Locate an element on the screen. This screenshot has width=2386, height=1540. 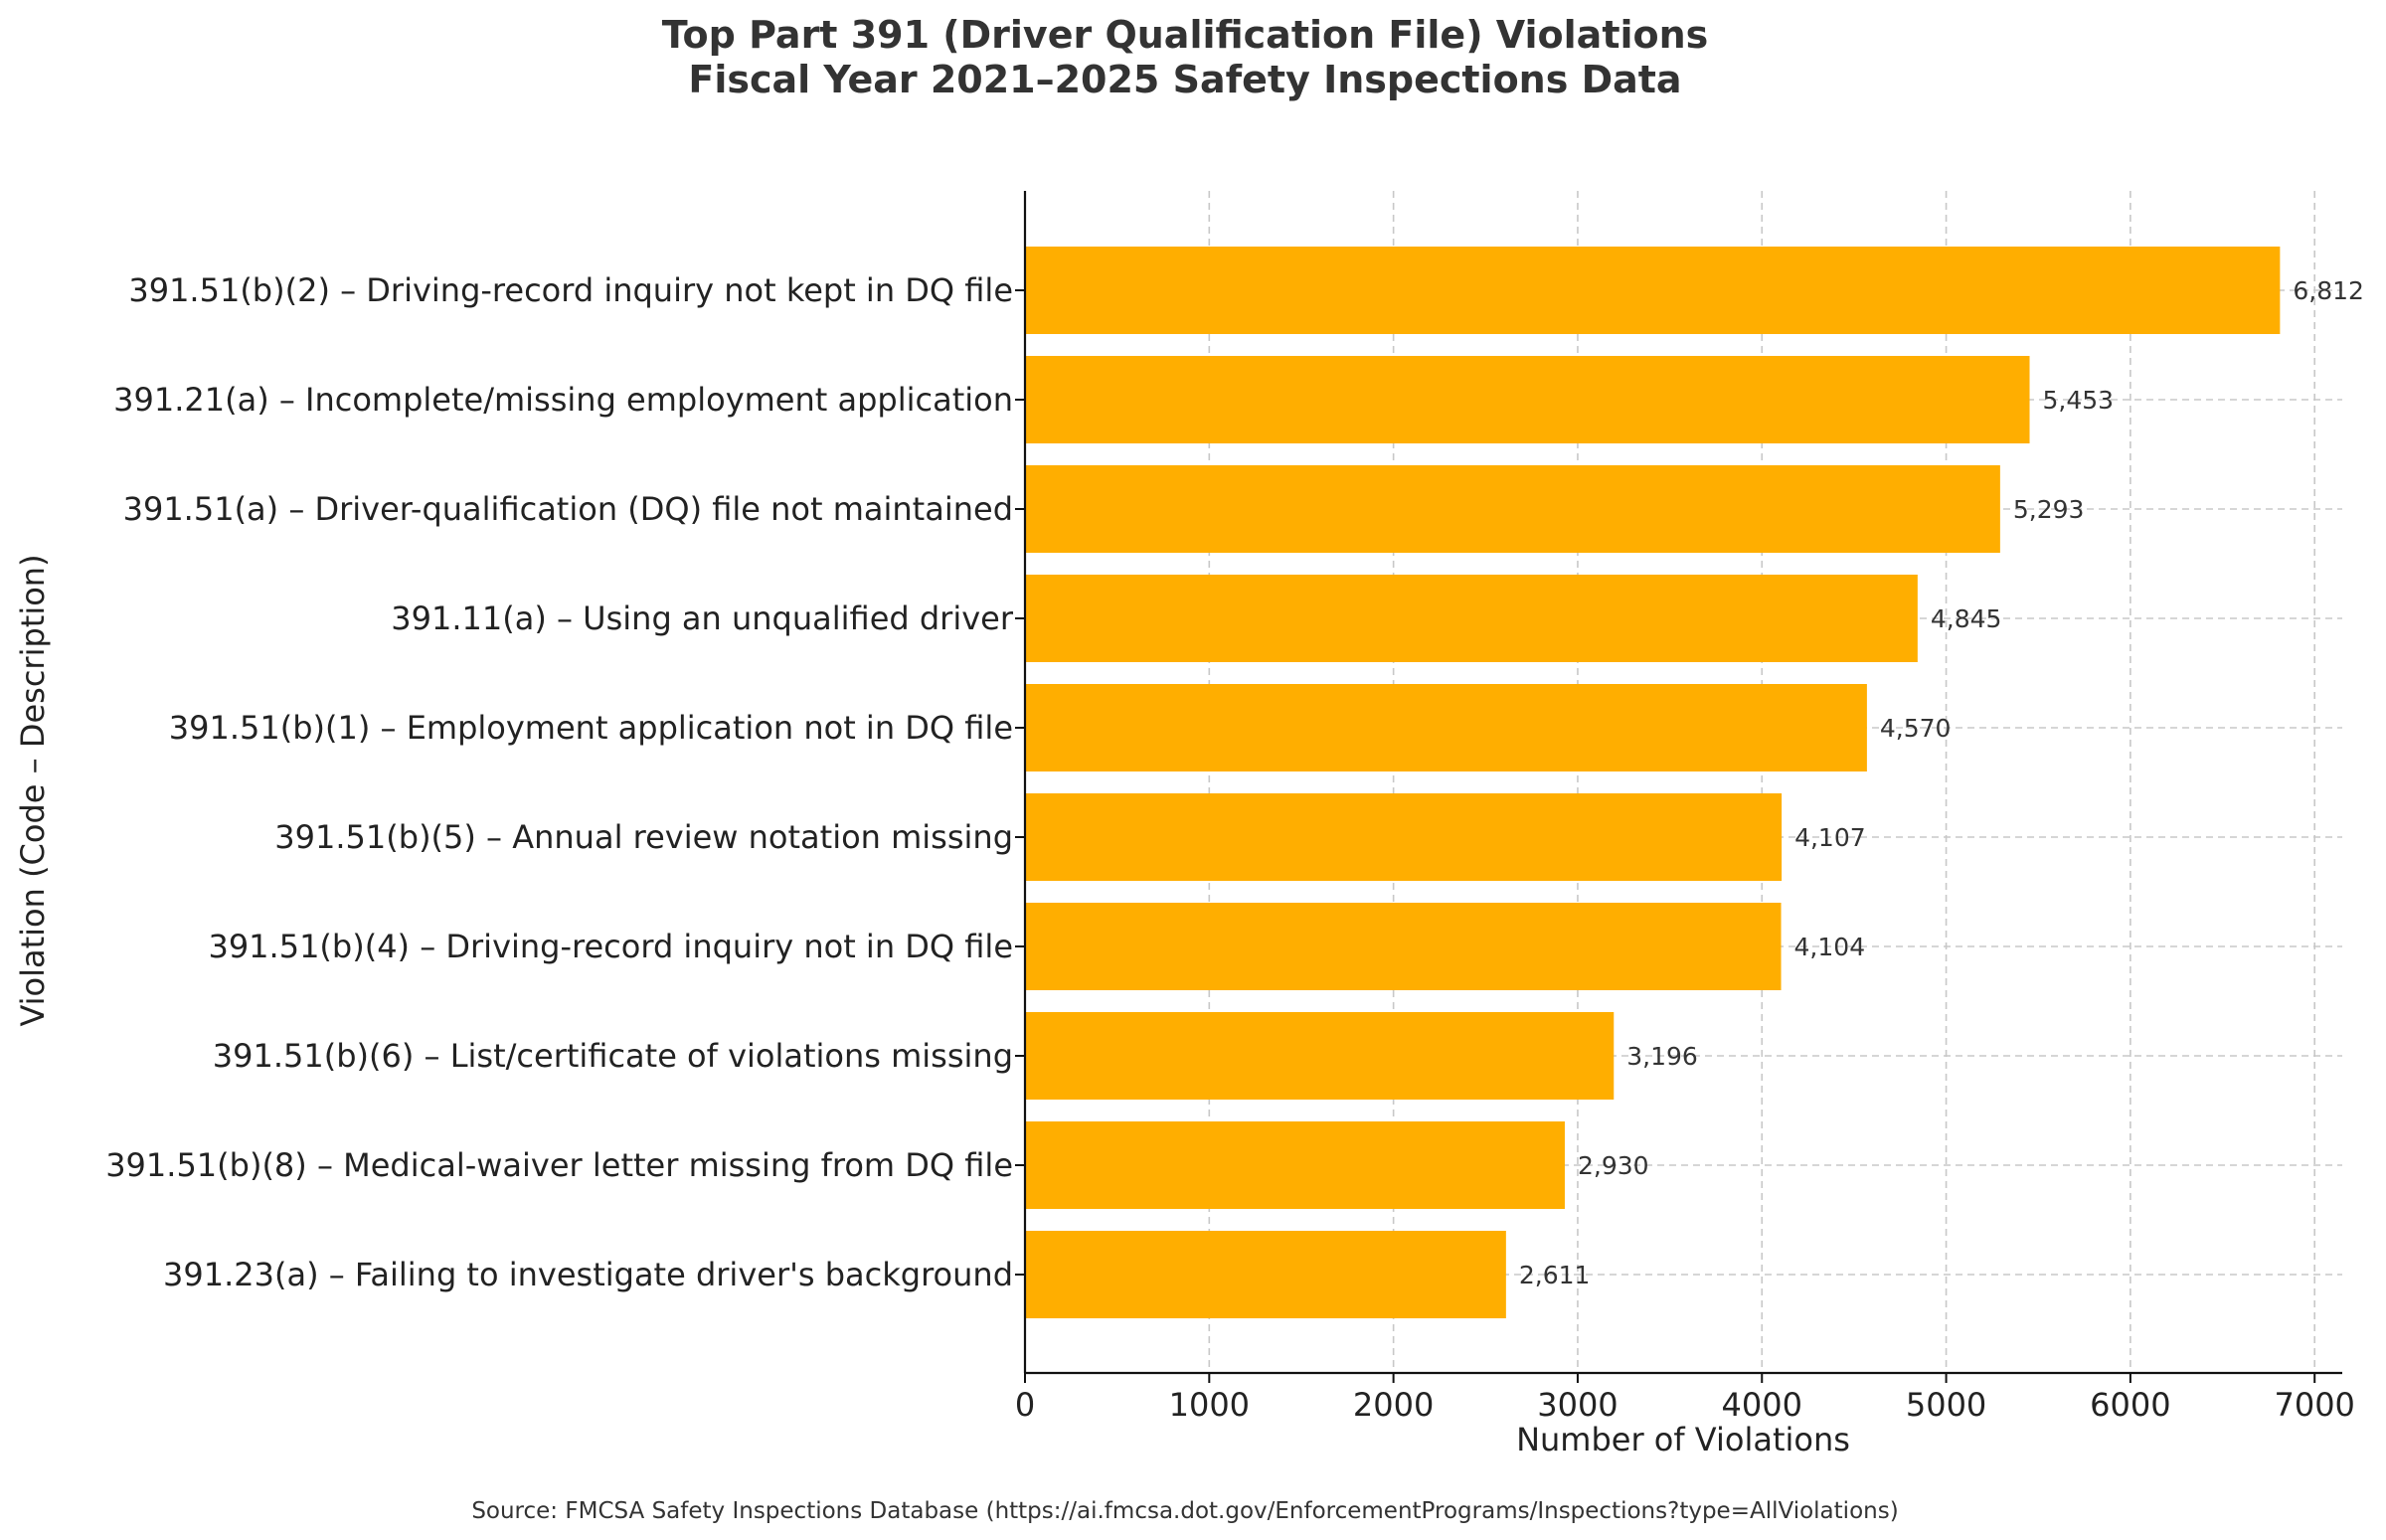
bar-value-label: 4,104 is located at coordinates (1830, 947).